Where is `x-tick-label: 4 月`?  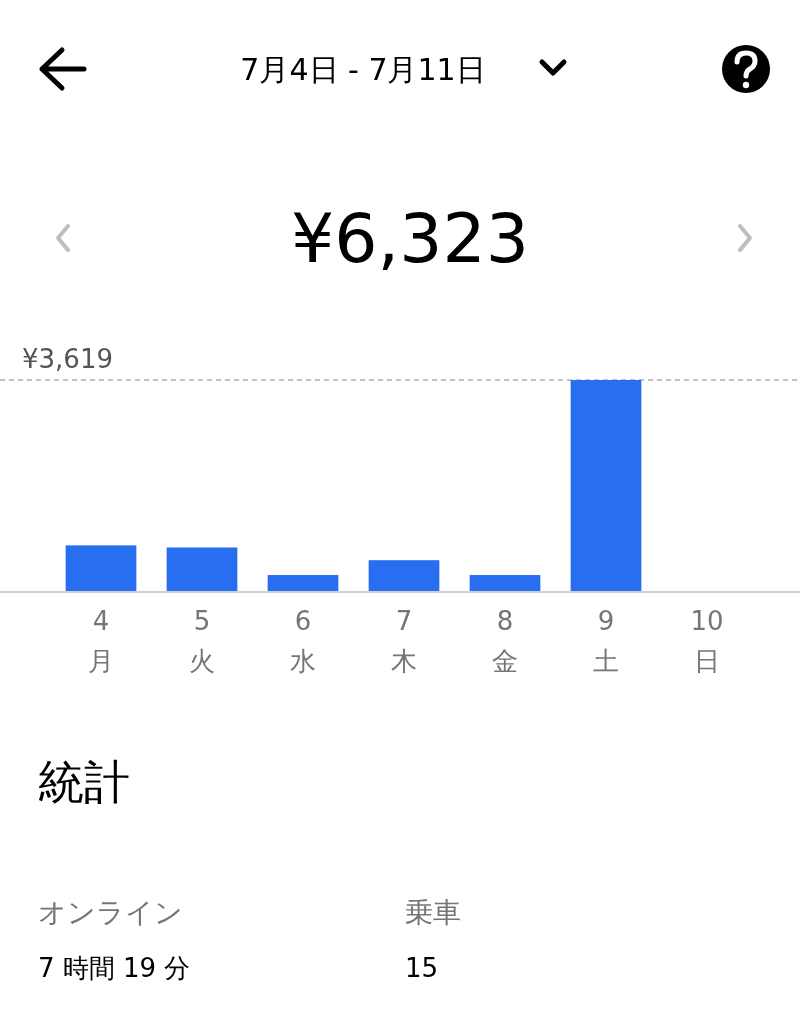 x-tick-label: 4 月 is located at coordinates (101, 641).